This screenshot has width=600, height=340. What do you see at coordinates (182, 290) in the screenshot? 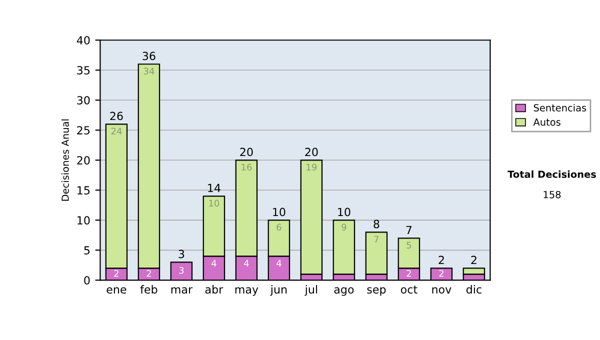
I see `x-tick-label: mar` at bounding box center [182, 290].